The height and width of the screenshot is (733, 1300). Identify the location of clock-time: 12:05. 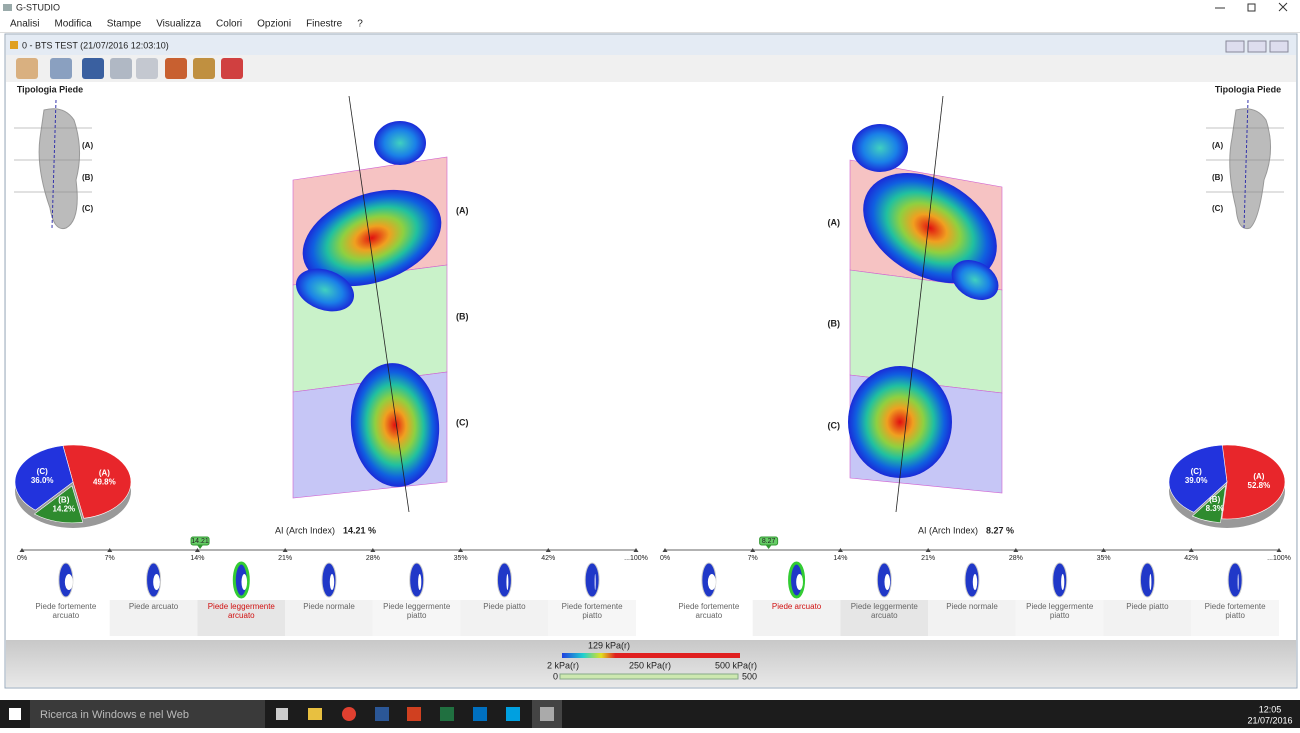
(1270, 709).